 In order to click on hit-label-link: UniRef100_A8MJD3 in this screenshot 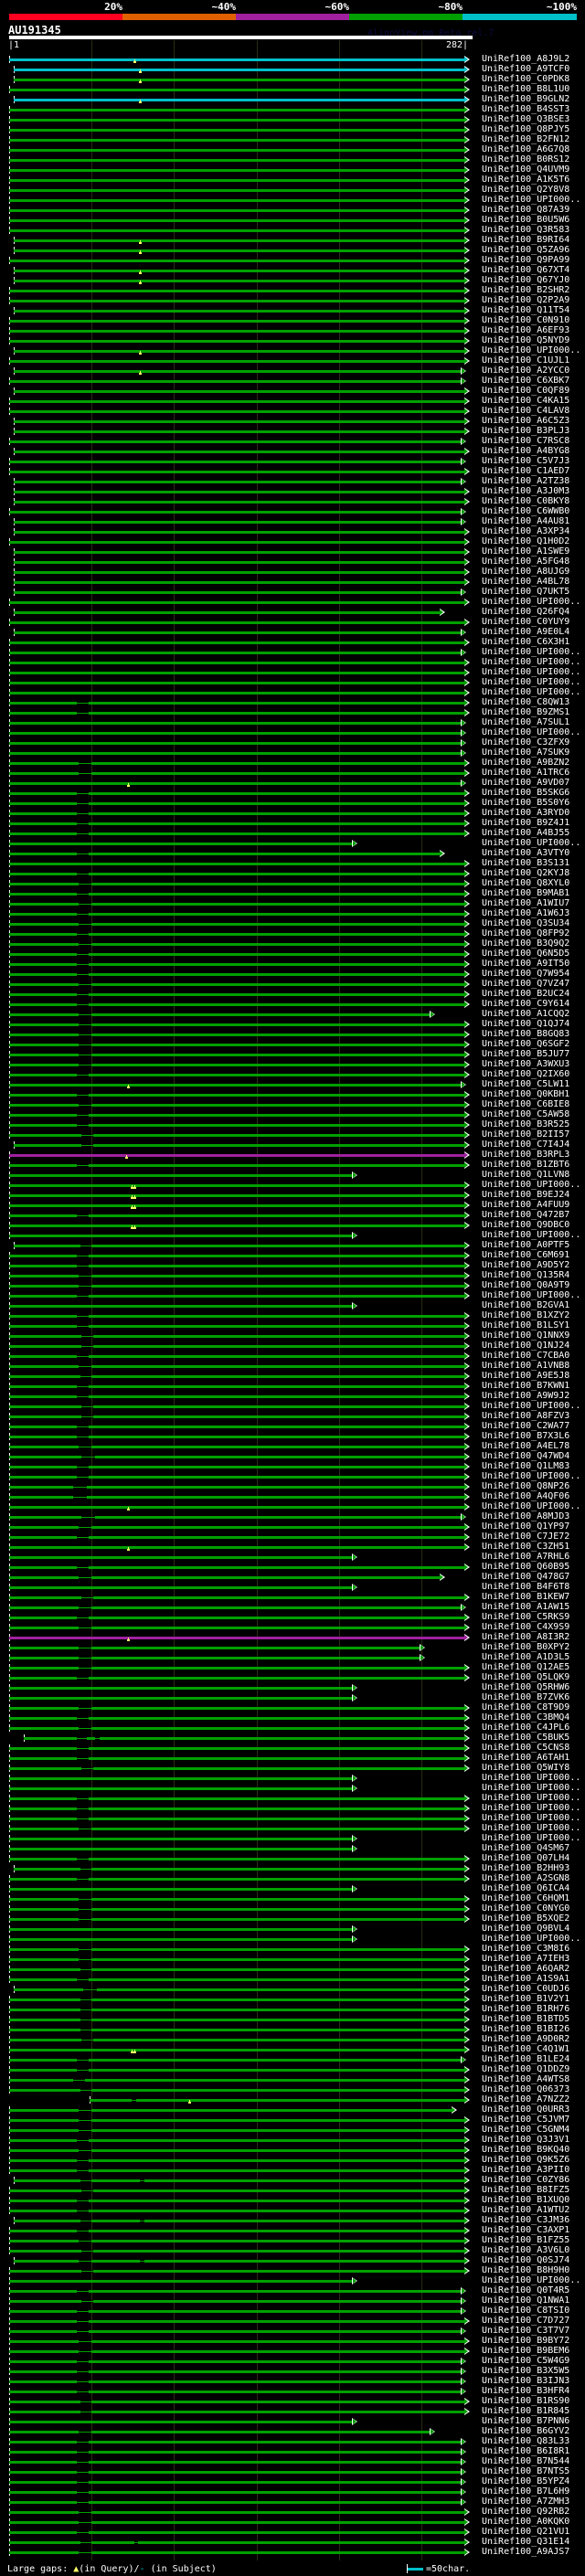, I will do `click(526, 1516)`.